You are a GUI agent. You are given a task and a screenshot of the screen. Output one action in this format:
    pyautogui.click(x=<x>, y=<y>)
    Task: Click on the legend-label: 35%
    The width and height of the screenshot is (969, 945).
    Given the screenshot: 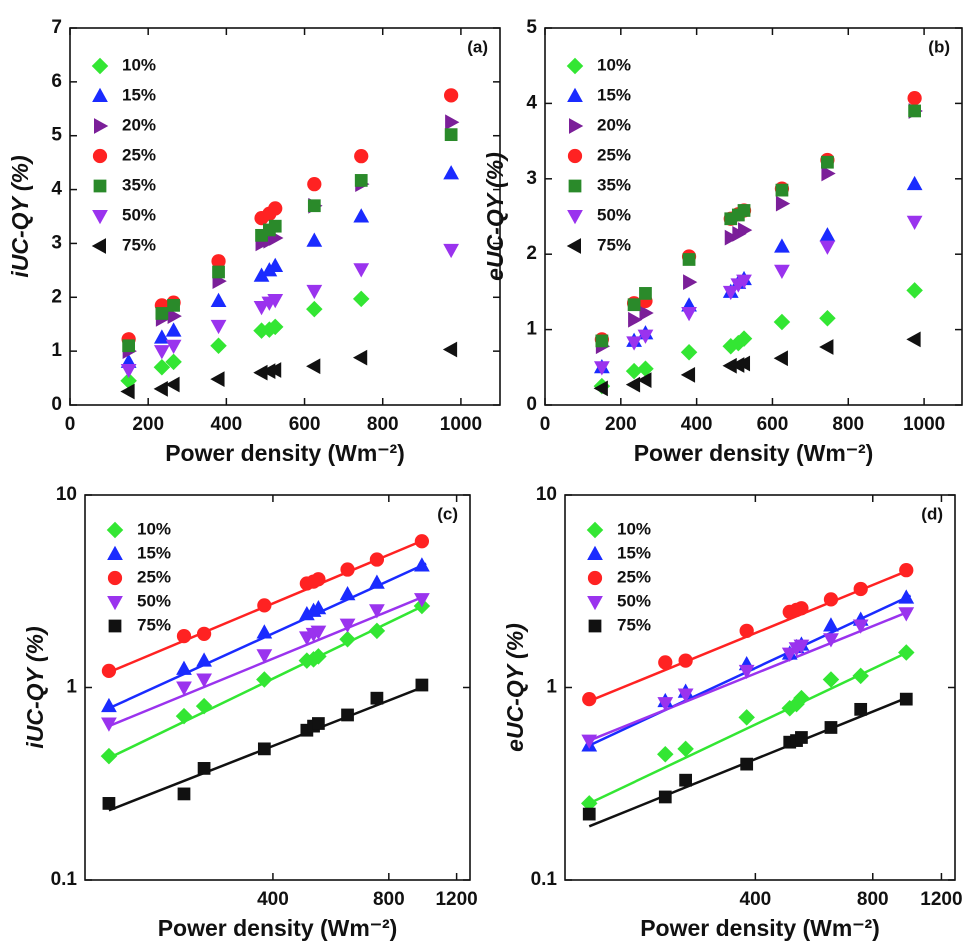 What is the action you would take?
    pyautogui.click(x=139, y=184)
    